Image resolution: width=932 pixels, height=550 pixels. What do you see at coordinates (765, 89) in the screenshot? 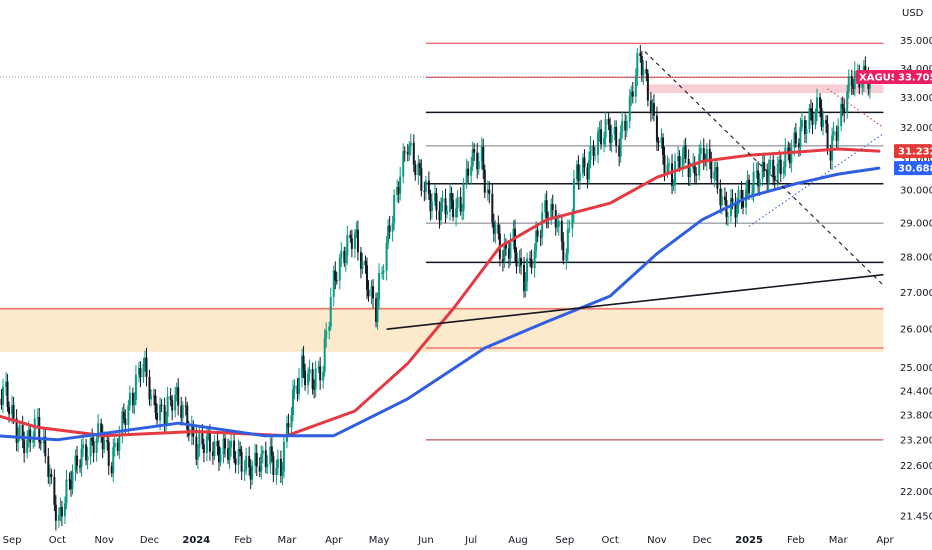
I see `price-zone` at bounding box center [765, 89].